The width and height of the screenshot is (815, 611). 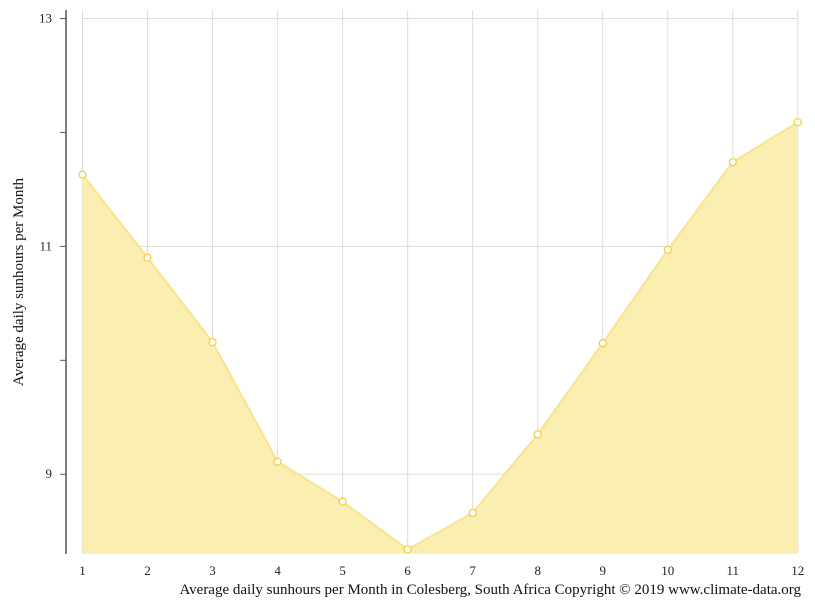 What do you see at coordinates (277, 570) in the screenshot?
I see `x-tick-label-4: 4` at bounding box center [277, 570].